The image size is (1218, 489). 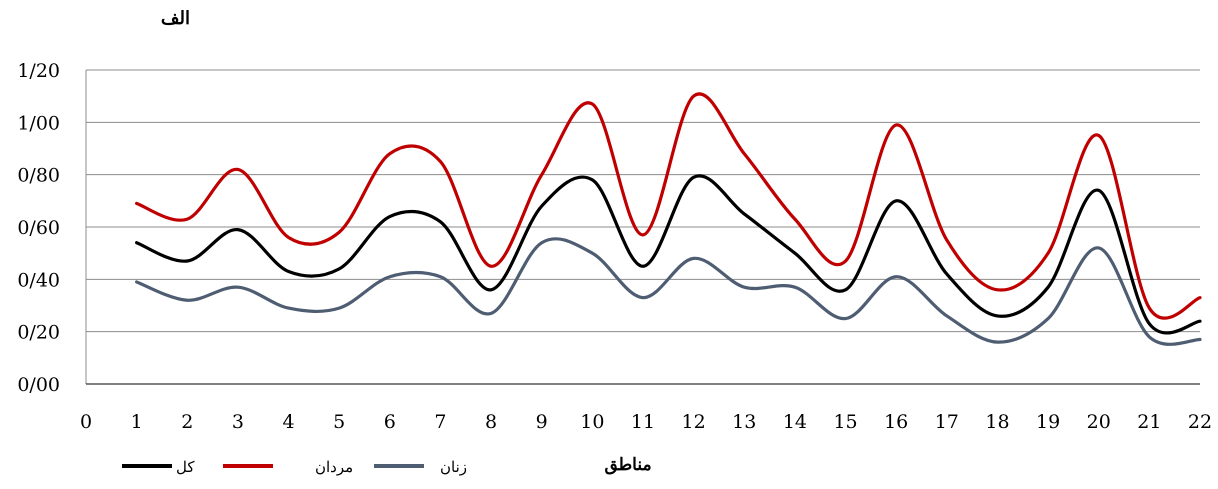 I want to click on x-tick-label: 16, so click(x=896, y=422).